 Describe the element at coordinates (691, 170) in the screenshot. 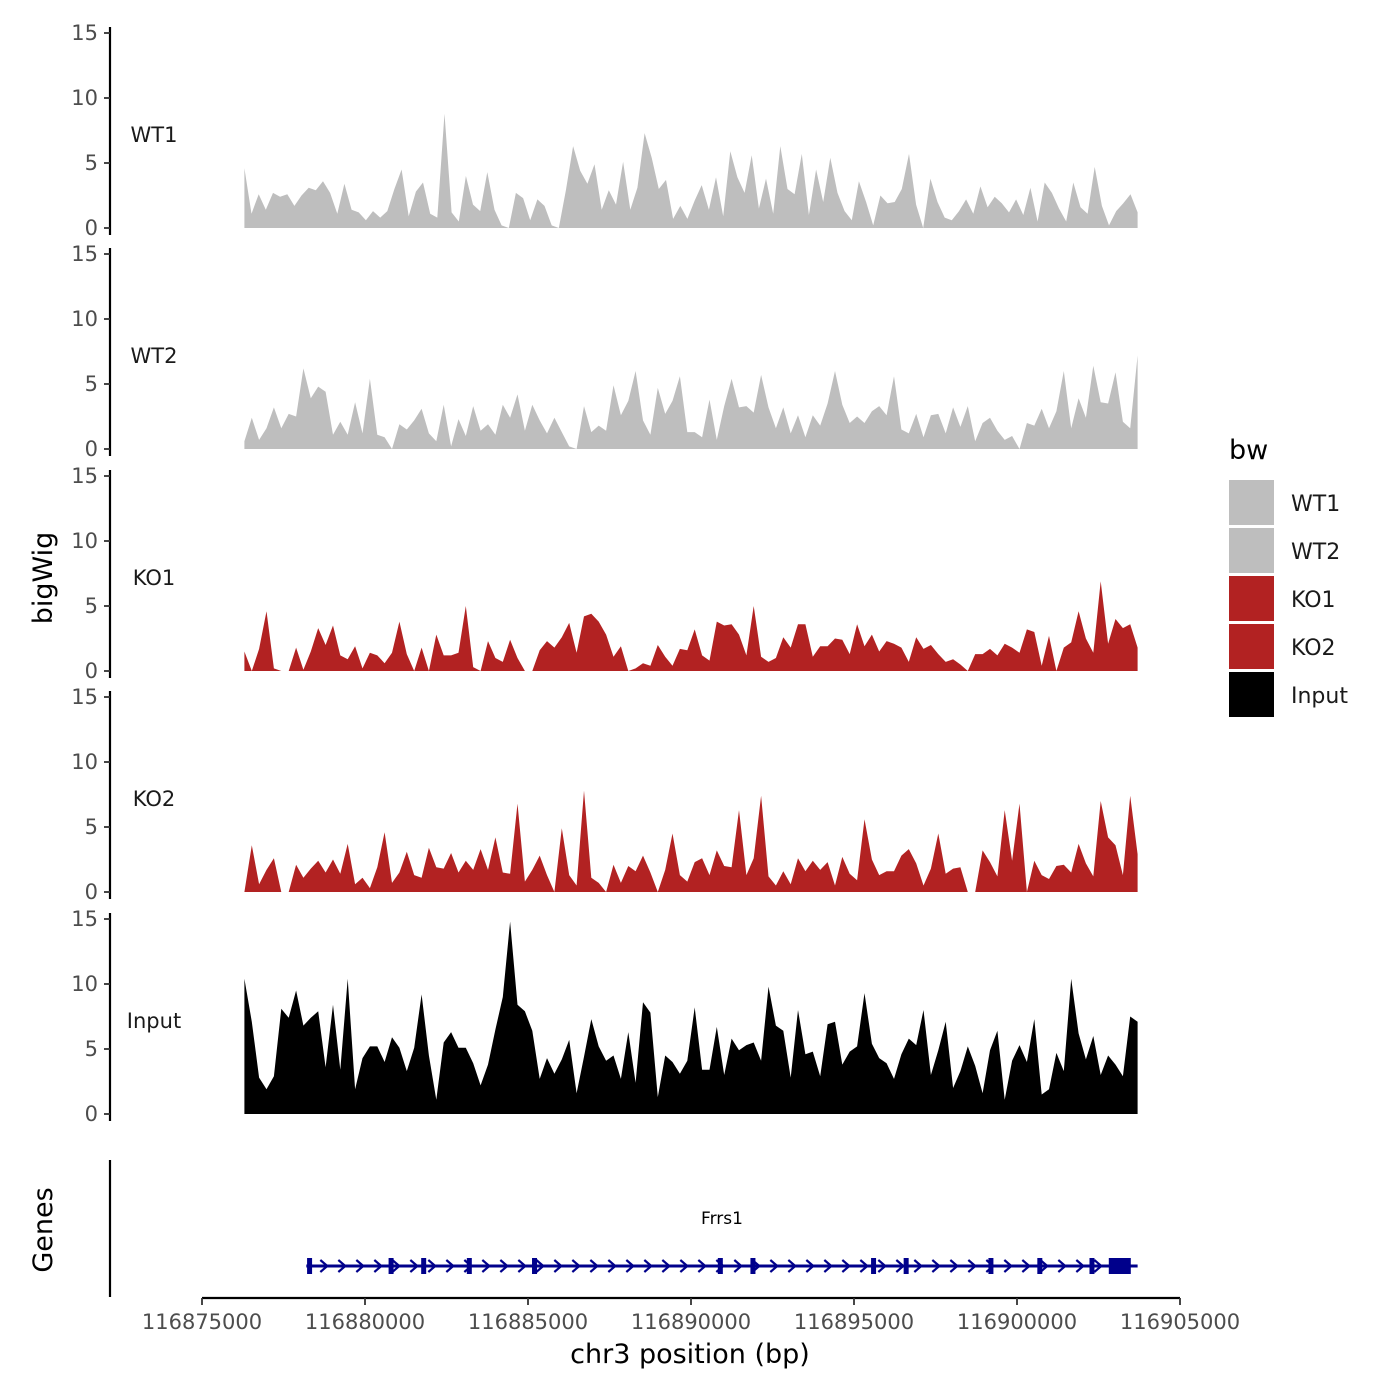

I see `area-wt1` at that location.